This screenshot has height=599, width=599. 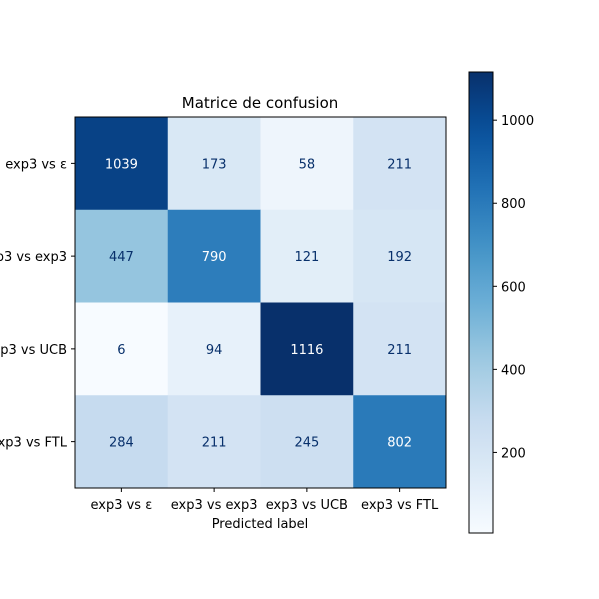 What do you see at coordinates (481, 302) in the screenshot?
I see `colorbar` at bounding box center [481, 302].